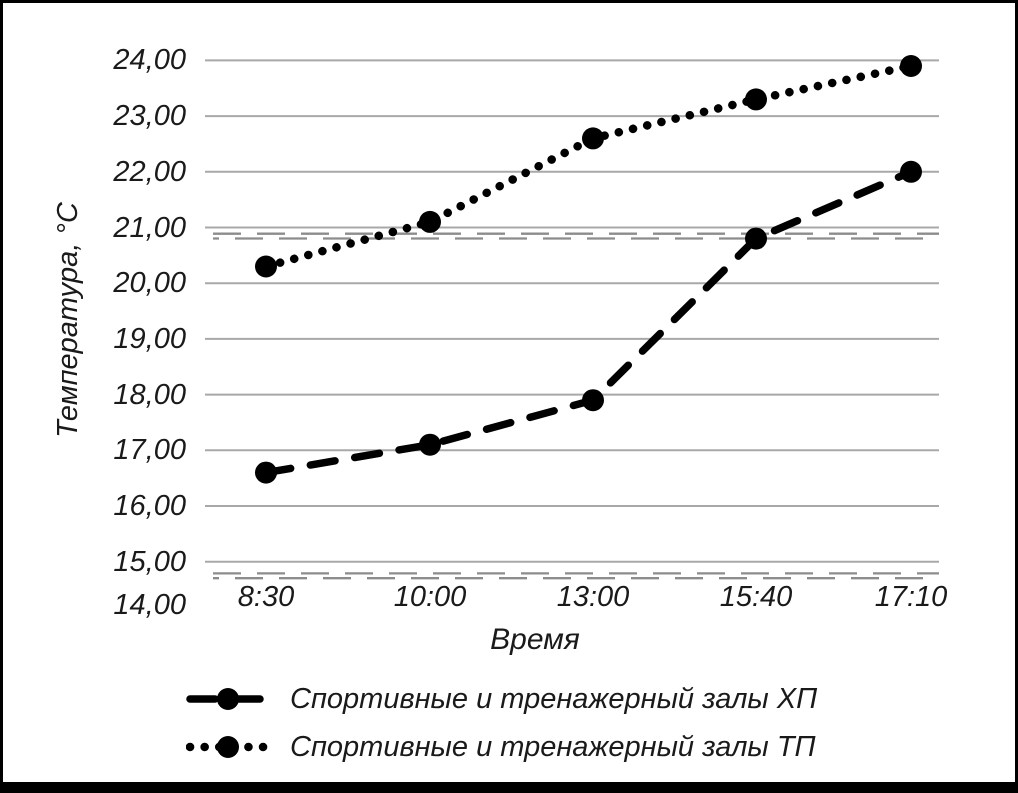  Describe the element at coordinates (554, 698) in the screenshot. I see `legend-label: Спортивные и тренажерный залы ХП` at that location.